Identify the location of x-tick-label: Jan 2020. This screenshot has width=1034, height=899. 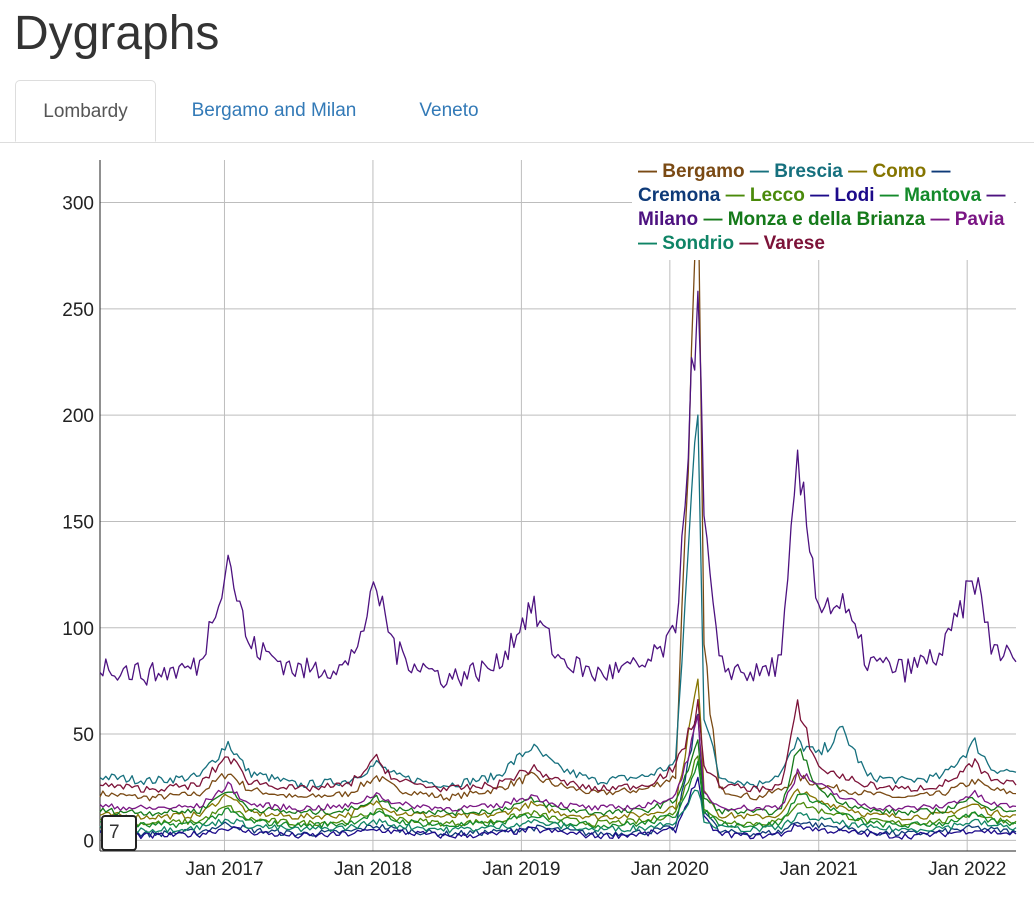
(670, 869).